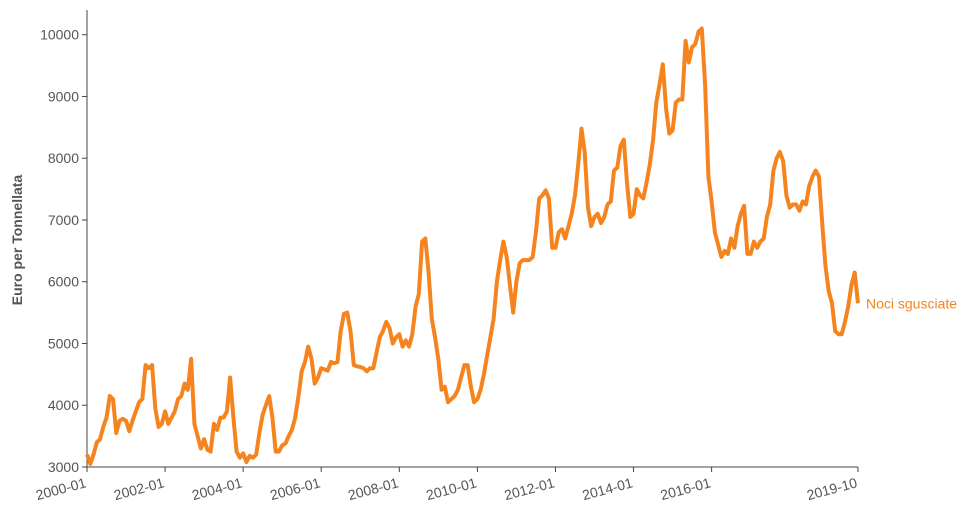 This screenshot has height=518, width=976. Describe the element at coordinates (63, 96) in the screenshot. I see `y-tick-label: 9000` at that location.